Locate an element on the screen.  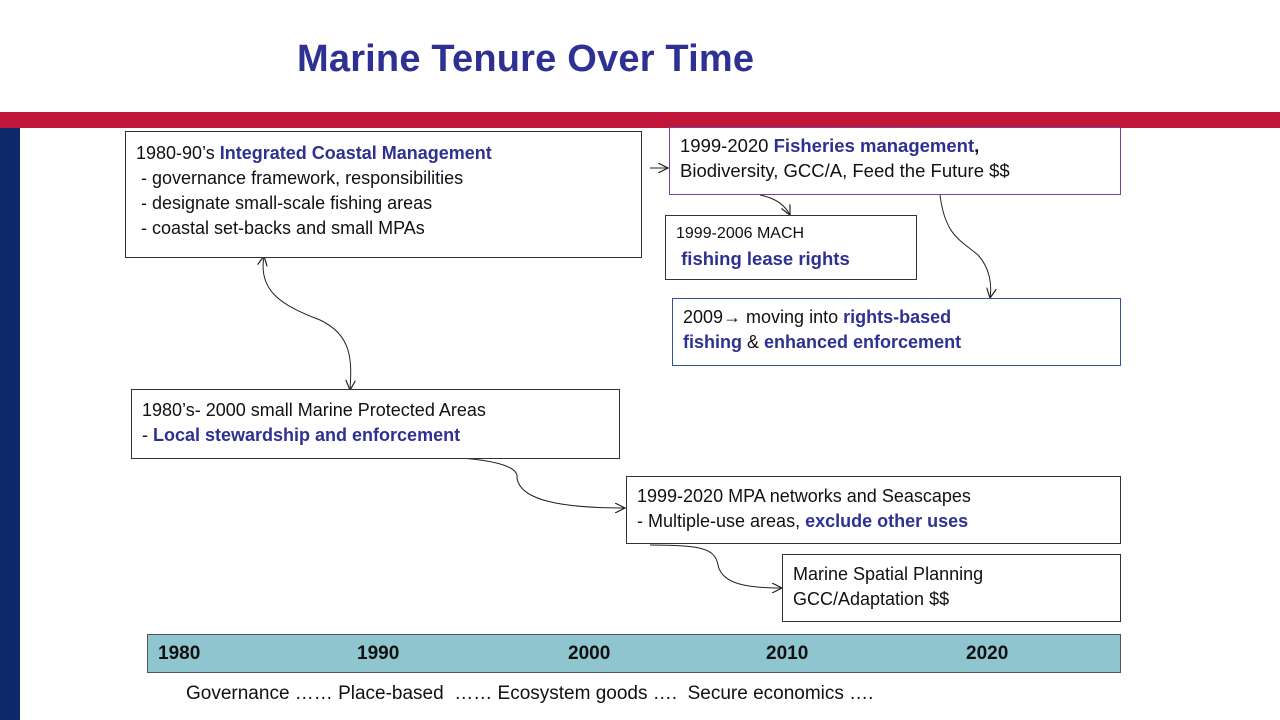
icm-line-4: - coastal set-backs and small MPAs is located at coordinates (280, 228).